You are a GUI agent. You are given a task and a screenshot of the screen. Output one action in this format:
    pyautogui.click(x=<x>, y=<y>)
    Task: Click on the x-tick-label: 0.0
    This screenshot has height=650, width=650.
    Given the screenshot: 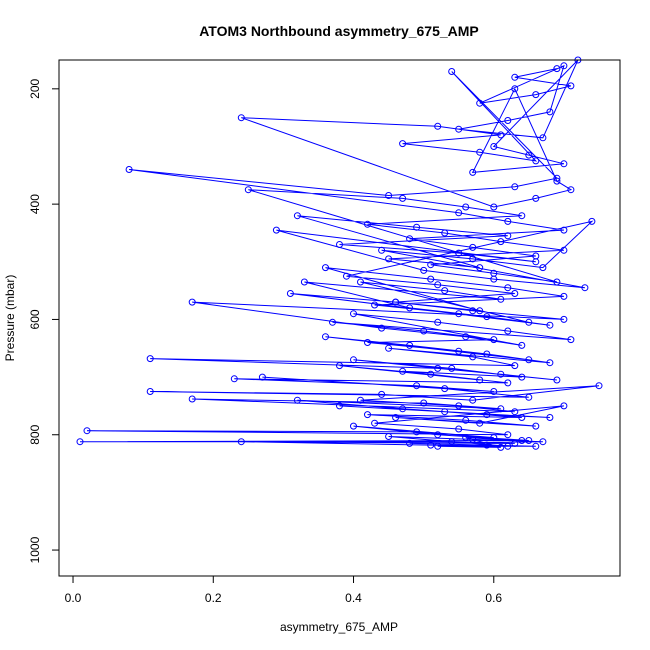 What is the action you would take?
    pyautogui.click(x=73, y=598)
    